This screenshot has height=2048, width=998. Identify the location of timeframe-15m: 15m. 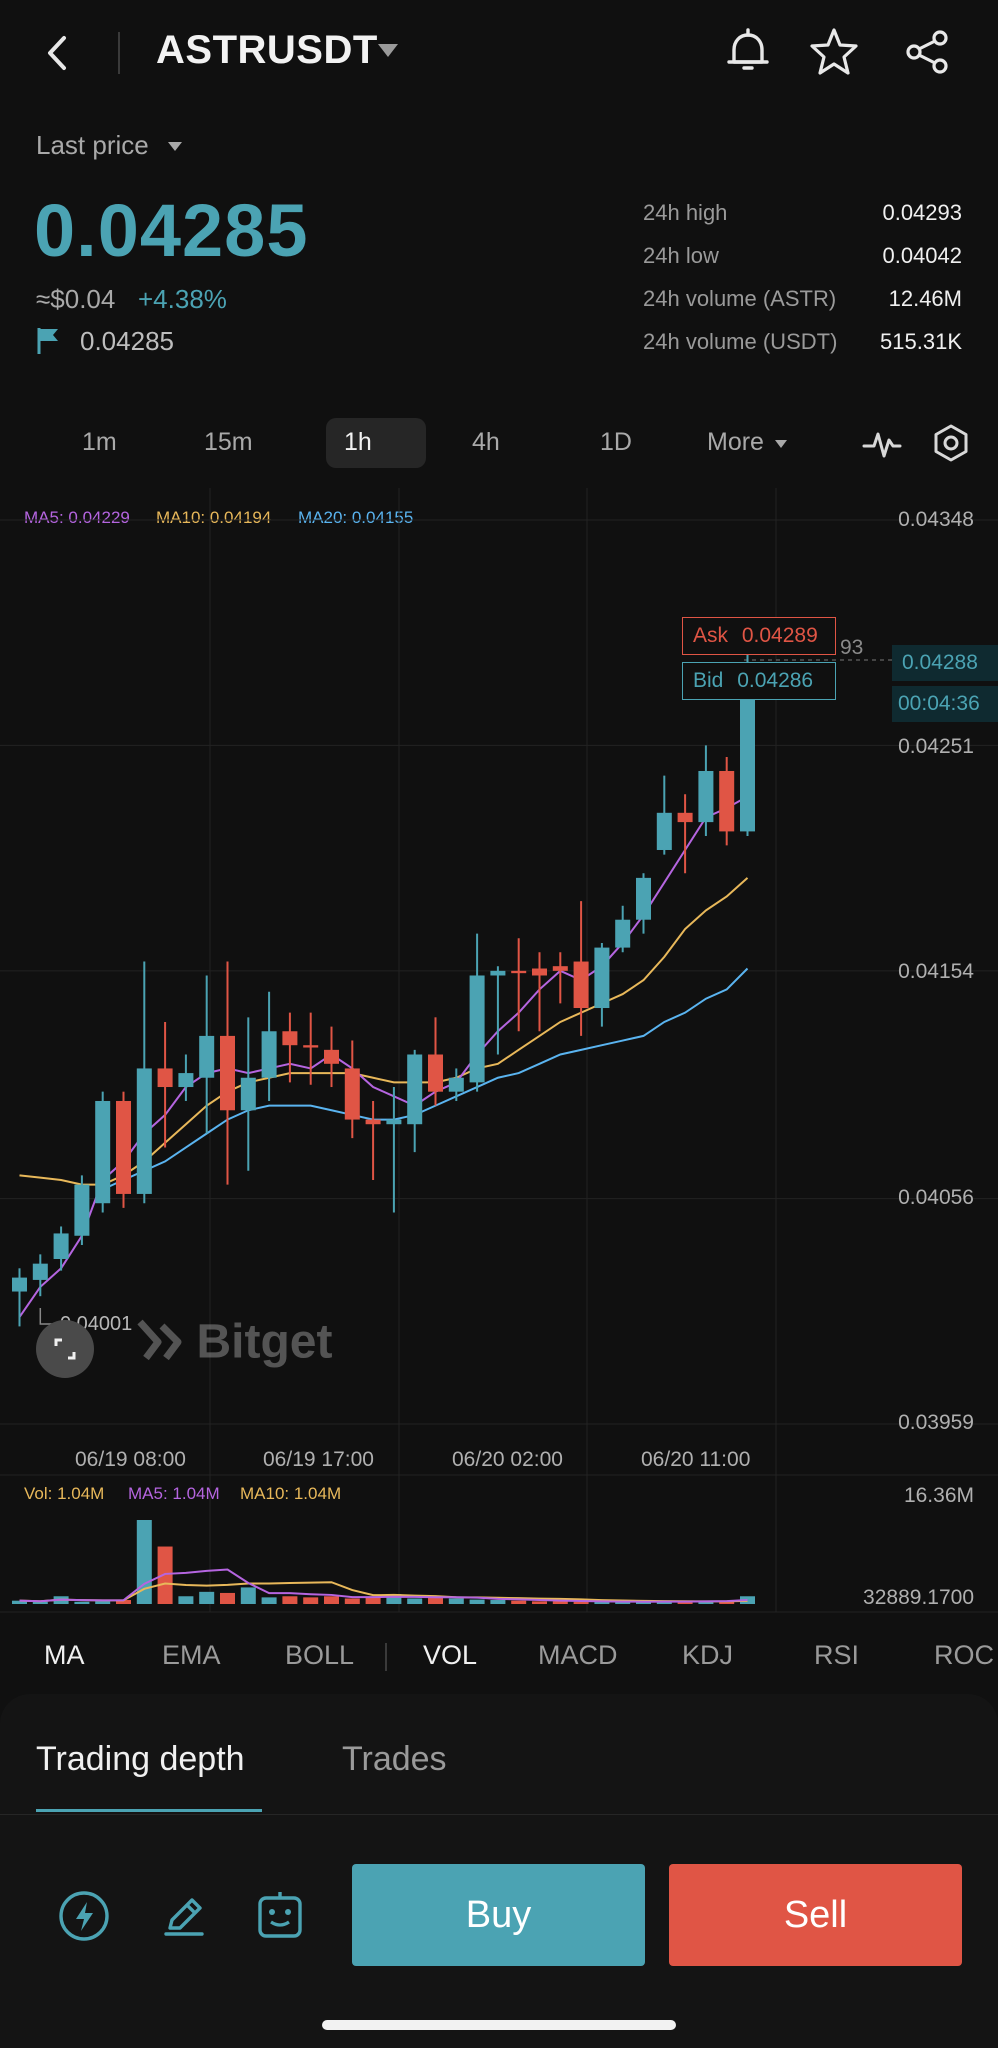
(228, 442).